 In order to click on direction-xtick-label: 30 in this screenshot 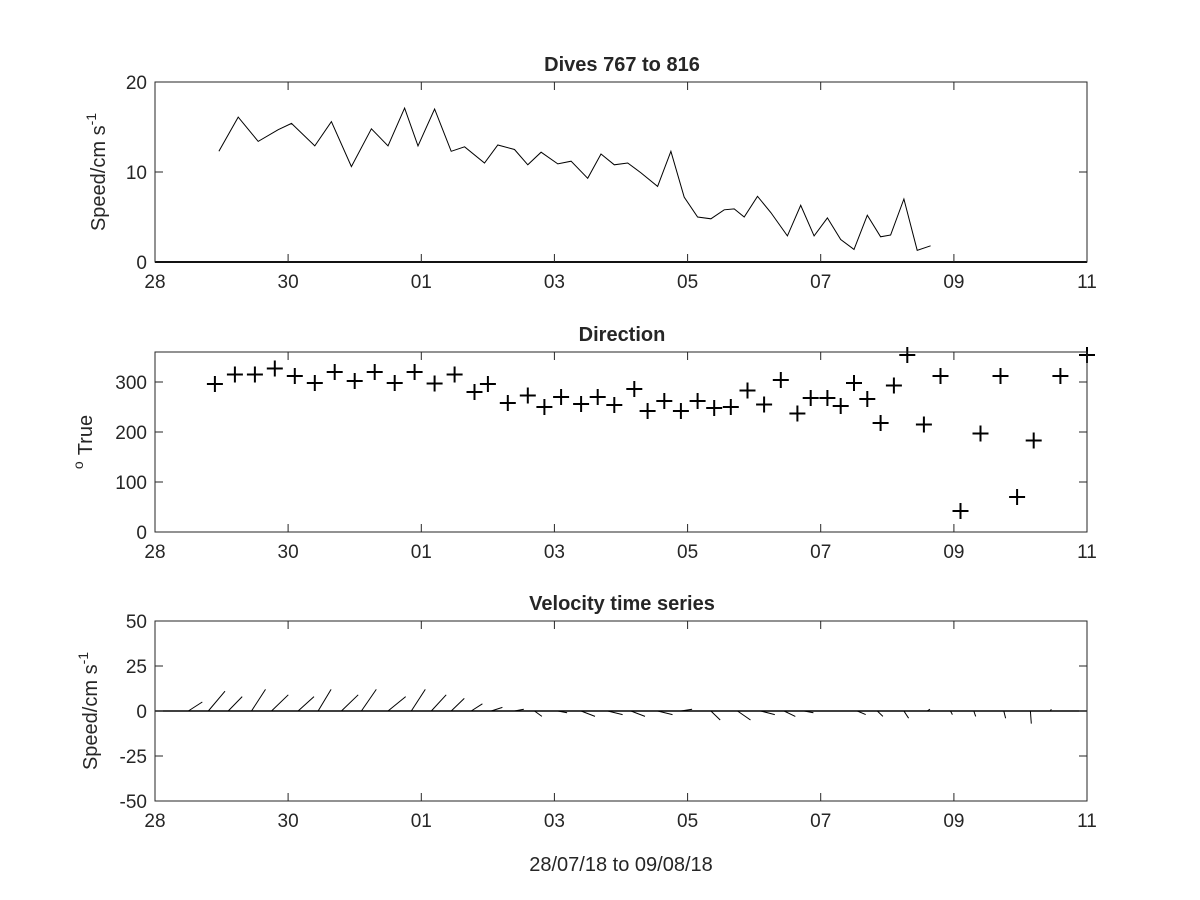, I will do `click(288, 552)`.